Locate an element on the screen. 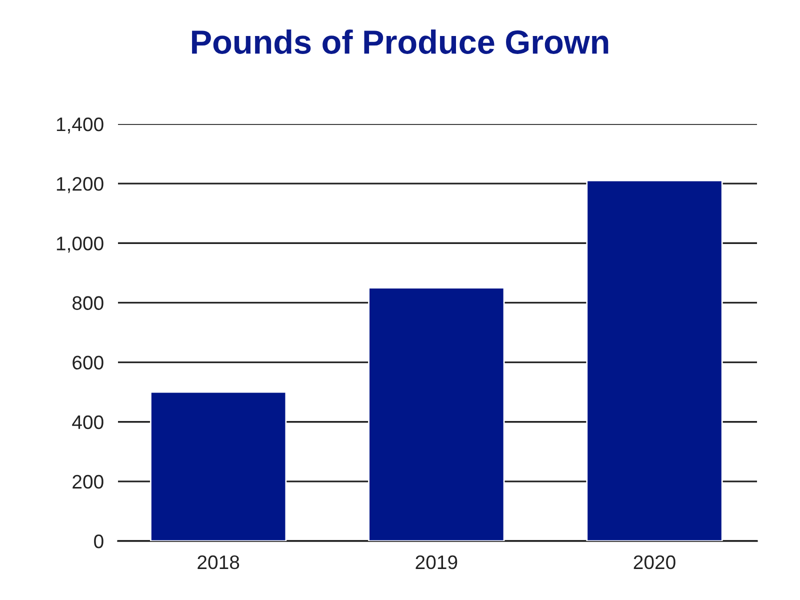 The height and width of the screenshot is (600, 800). y-tick-label: 1,000 is located at coordinates (80, 244).